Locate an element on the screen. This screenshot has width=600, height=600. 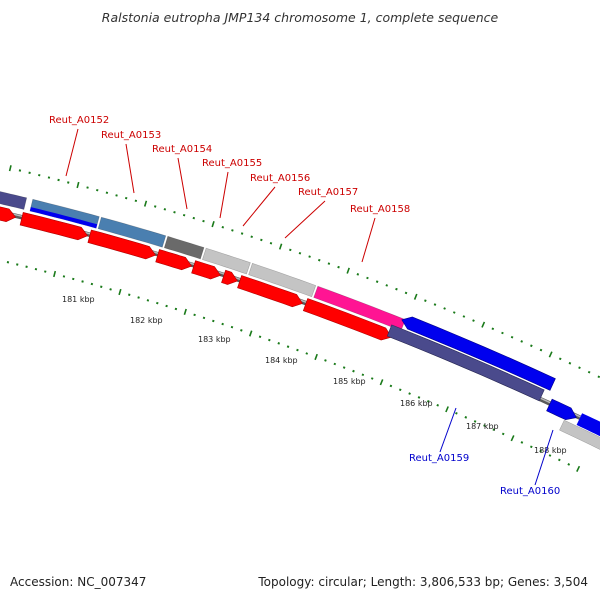
gray-gene-block is located at coordinates (579, 434).